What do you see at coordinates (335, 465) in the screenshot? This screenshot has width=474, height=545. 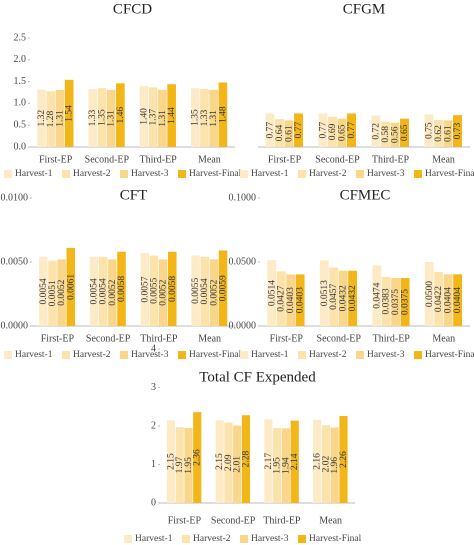 I see `value-label: 1.96` at bounding box center [335, 465].